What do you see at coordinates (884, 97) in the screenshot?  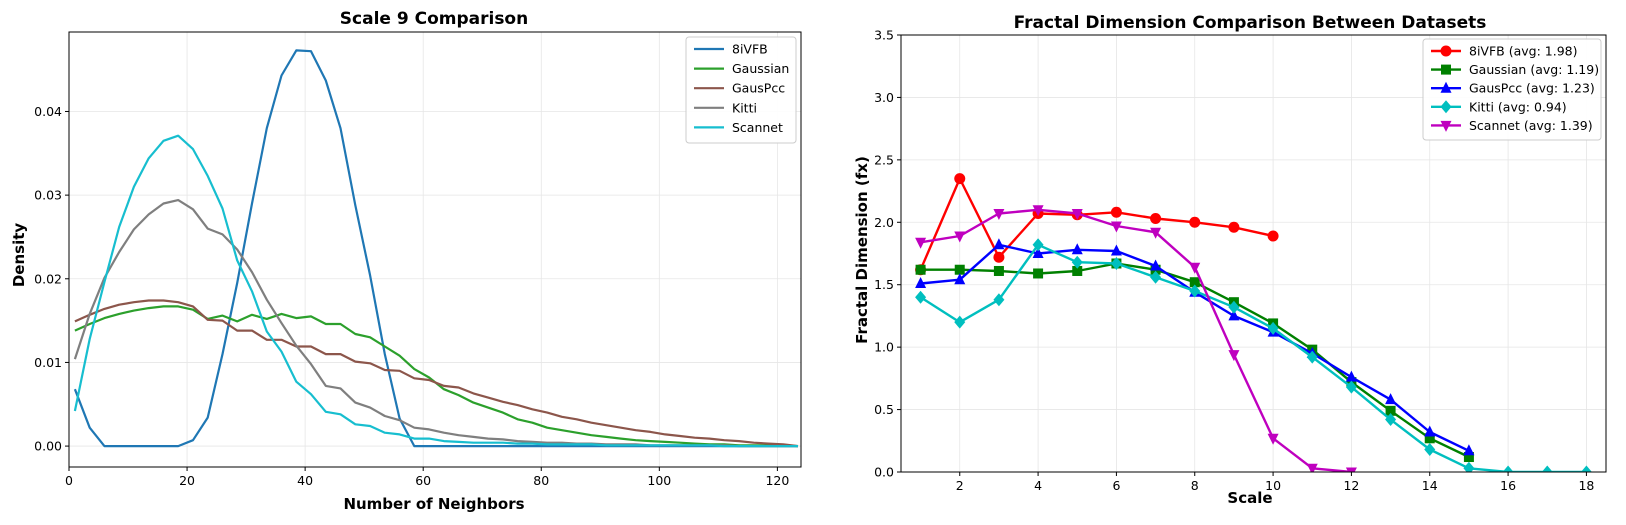 I see `y-tick-label: 3.0` at bounding box center [884, 97].